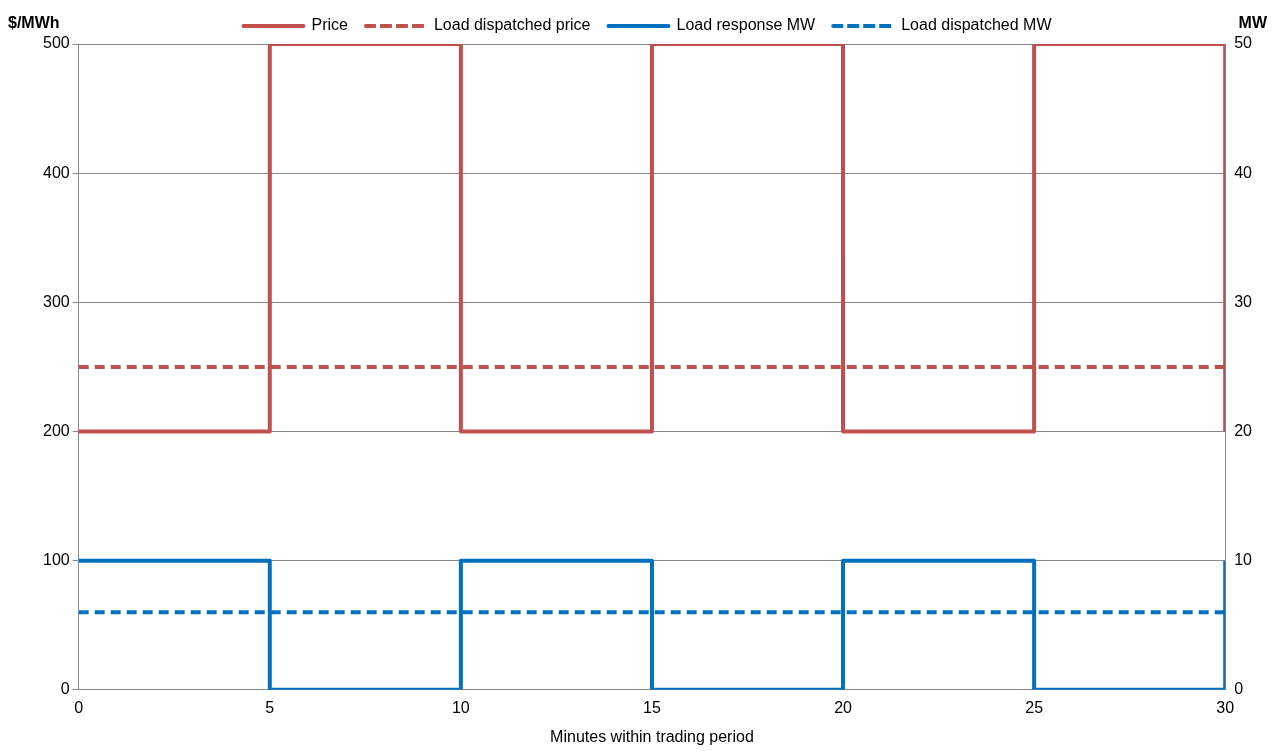 This screenshot has height=751, width=1275. I want to click on y2-tick-label: 0, so click(1239, 689).